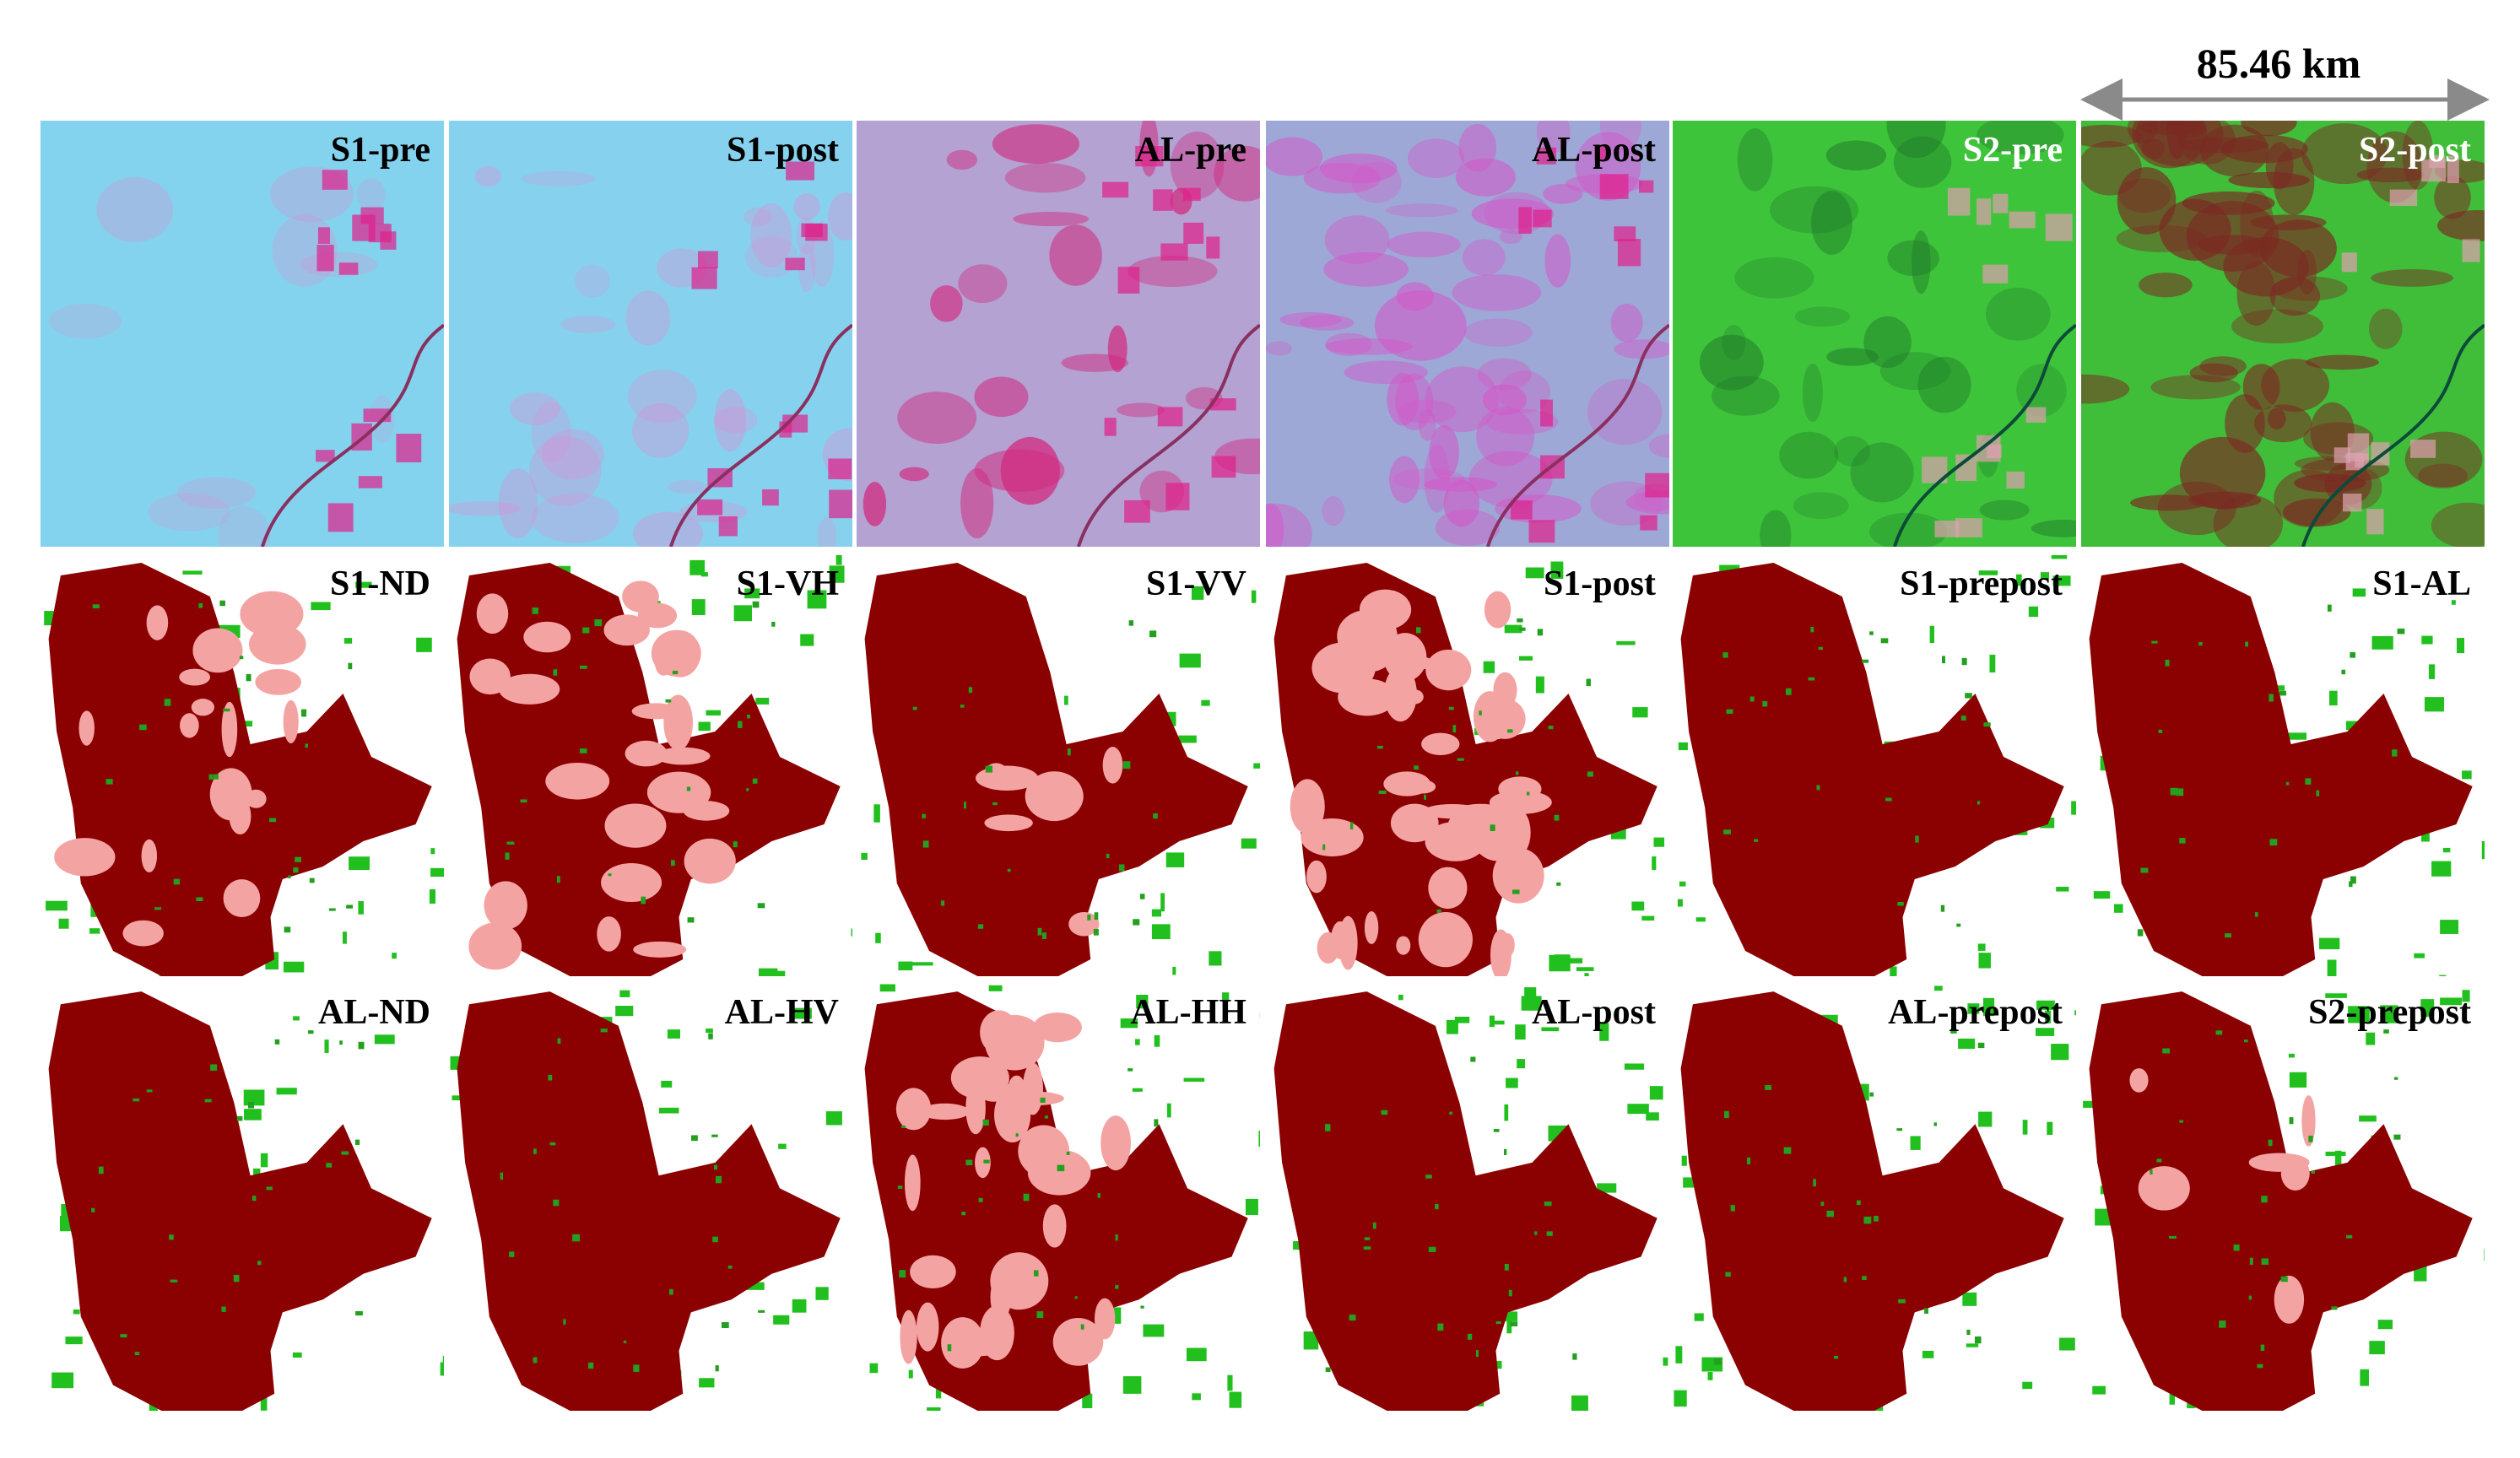 This screenshot has height=1458, width=2520. Describe the element at coordinates (2278, 63) in the screenshot. I see `scale-bar-label: 85.46 km` at that location.